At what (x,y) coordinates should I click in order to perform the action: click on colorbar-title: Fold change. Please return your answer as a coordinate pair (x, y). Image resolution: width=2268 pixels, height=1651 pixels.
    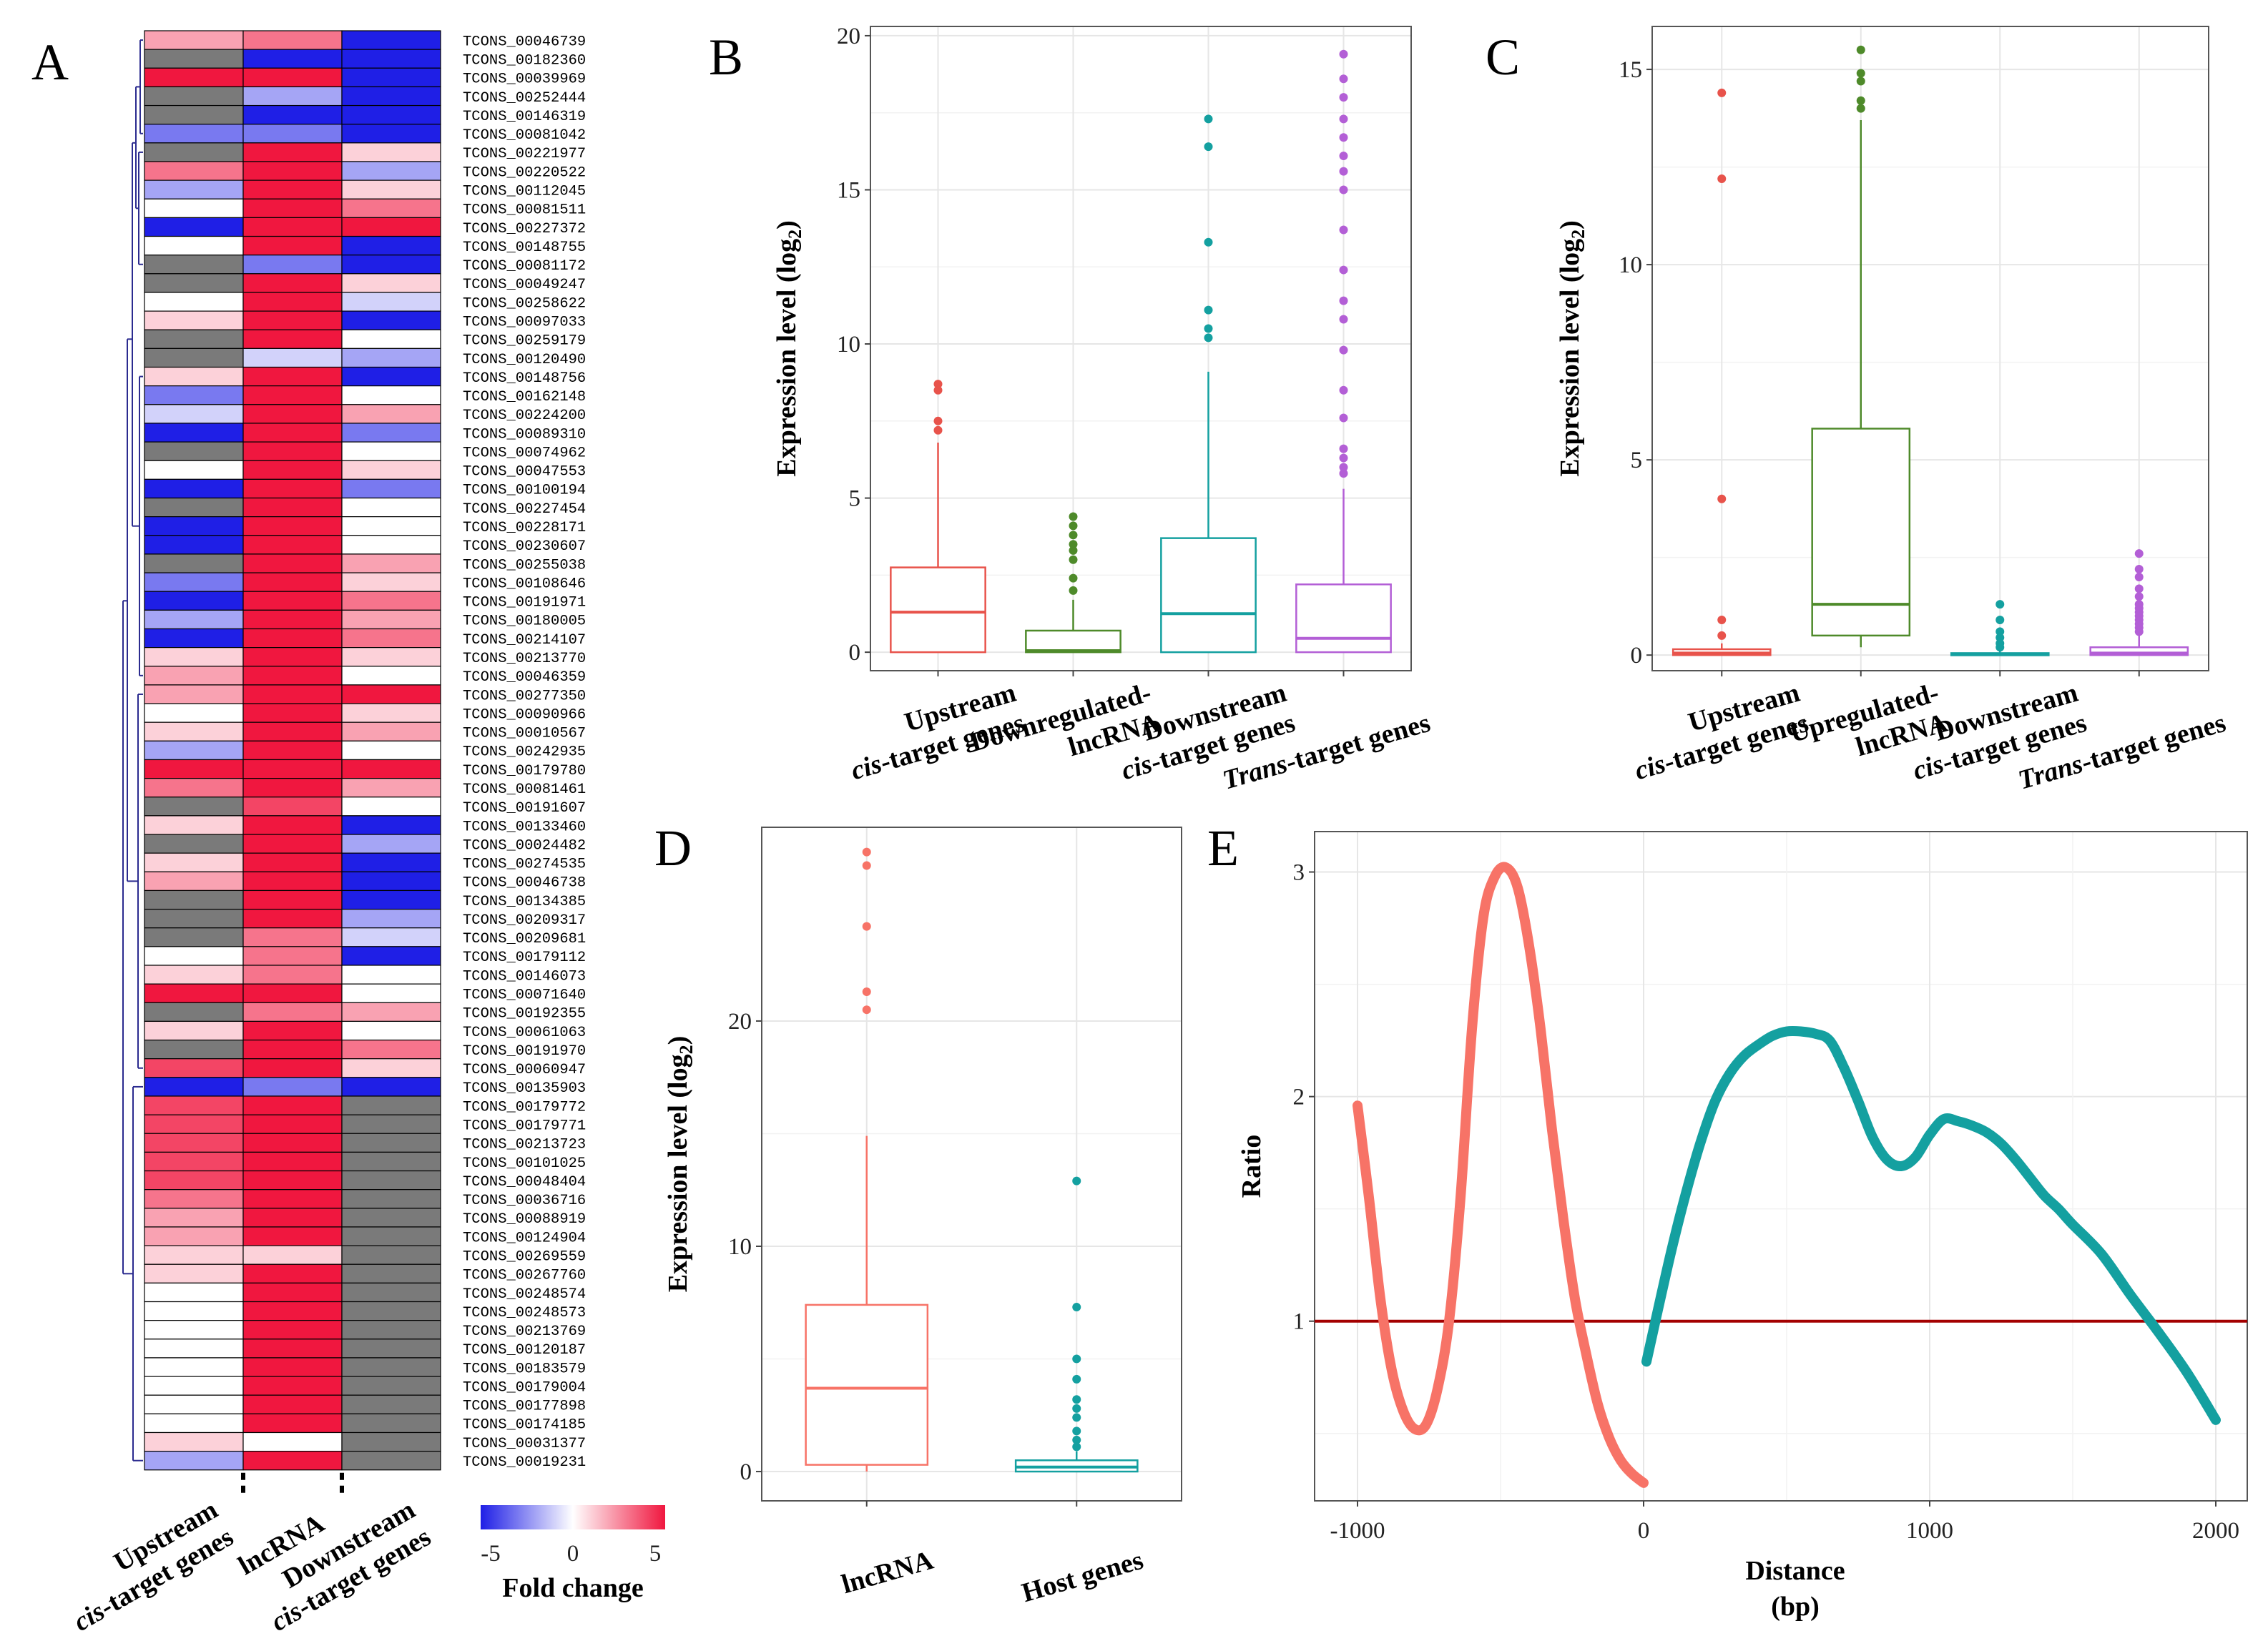
    Looking at the image, I should click on (572, 1588).